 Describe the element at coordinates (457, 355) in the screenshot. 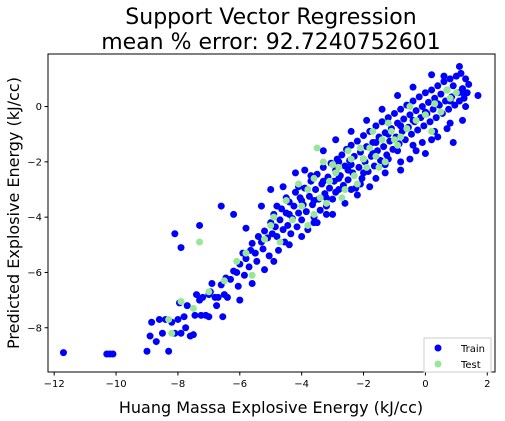

I see `legend-frame` at that location.